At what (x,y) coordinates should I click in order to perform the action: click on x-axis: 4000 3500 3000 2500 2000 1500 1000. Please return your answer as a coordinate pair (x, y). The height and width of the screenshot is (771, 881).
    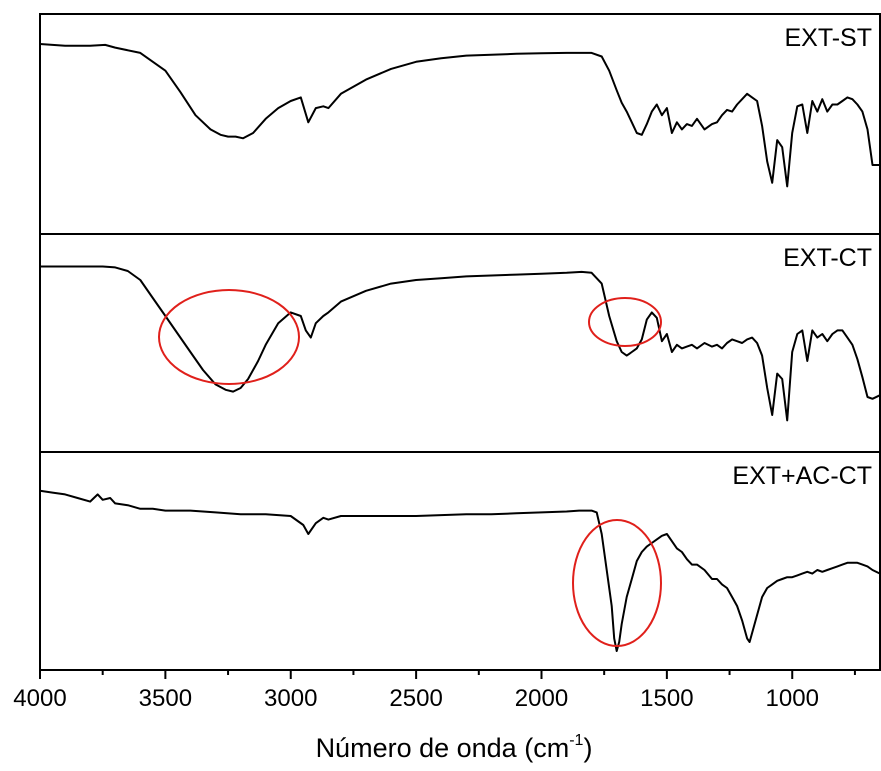
    Looking at the image, I should click on (434, 691).